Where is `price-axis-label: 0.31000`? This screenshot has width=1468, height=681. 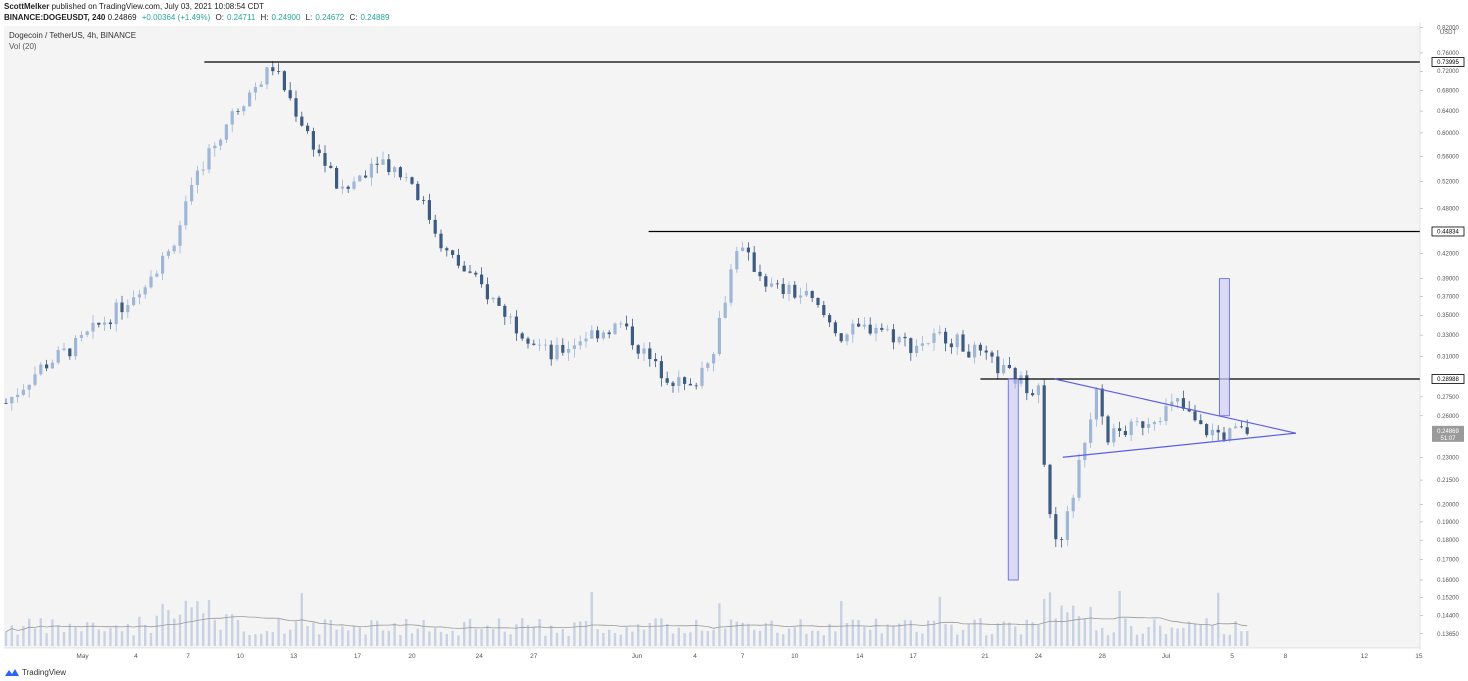 price-axis-label: 0.31000 is located at coordinates (1448, 357).